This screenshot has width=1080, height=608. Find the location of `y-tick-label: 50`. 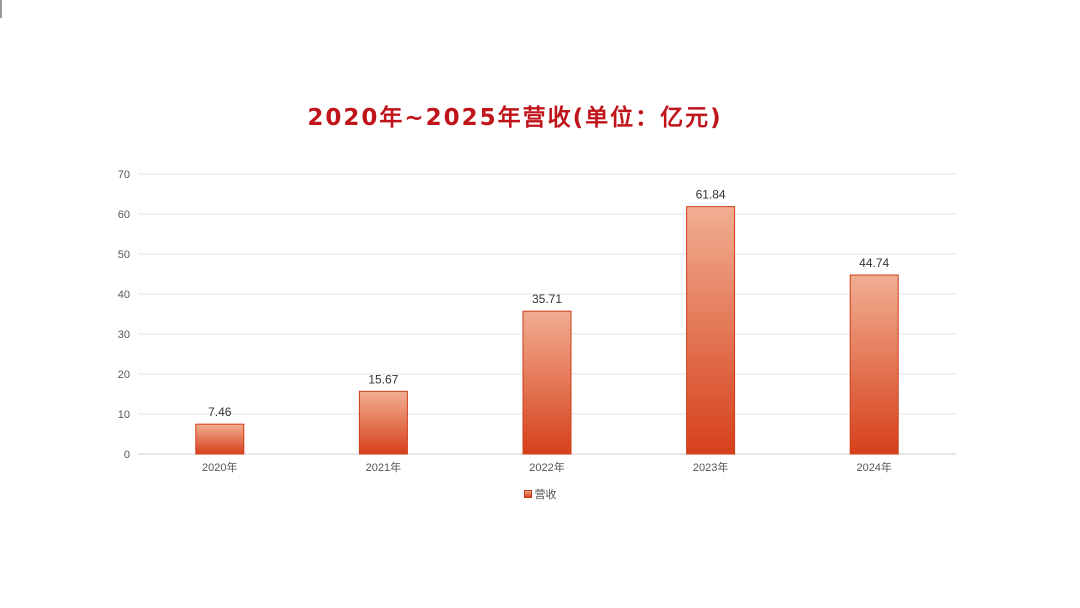

y-tick-label: 50 is located at coordinates (124, 255).